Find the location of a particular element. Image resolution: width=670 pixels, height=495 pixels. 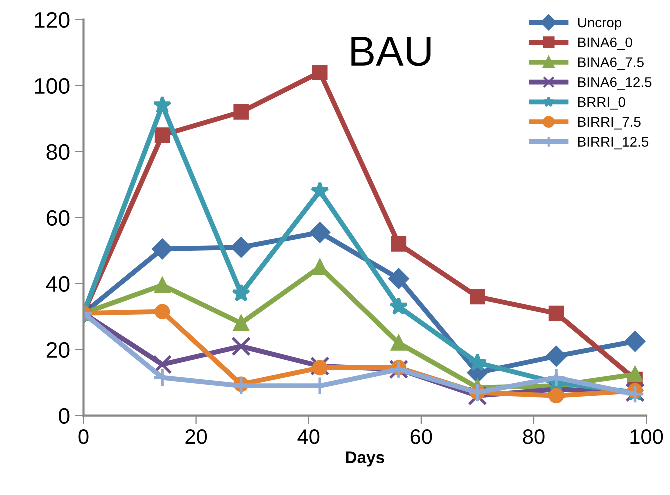

legend-label: BIRRI_12.5 is located at coordinates (613, 143).